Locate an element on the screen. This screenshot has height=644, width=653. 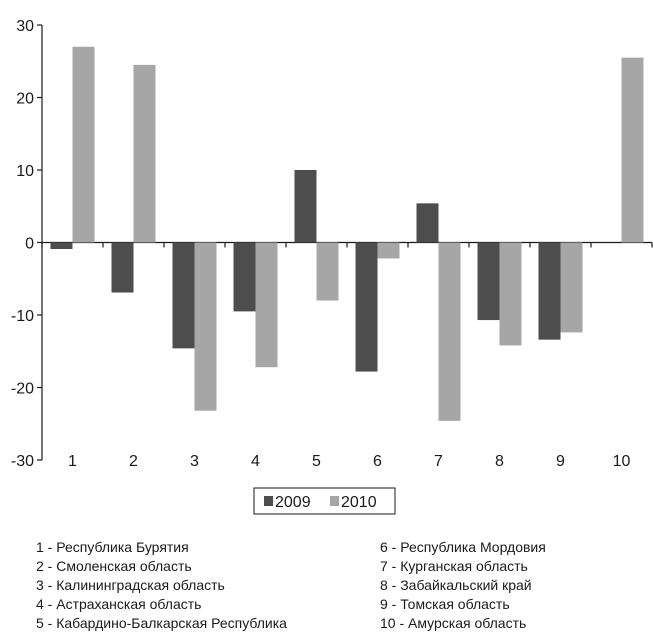
y-tick-label: -10 is located at coordinates (22, 316).